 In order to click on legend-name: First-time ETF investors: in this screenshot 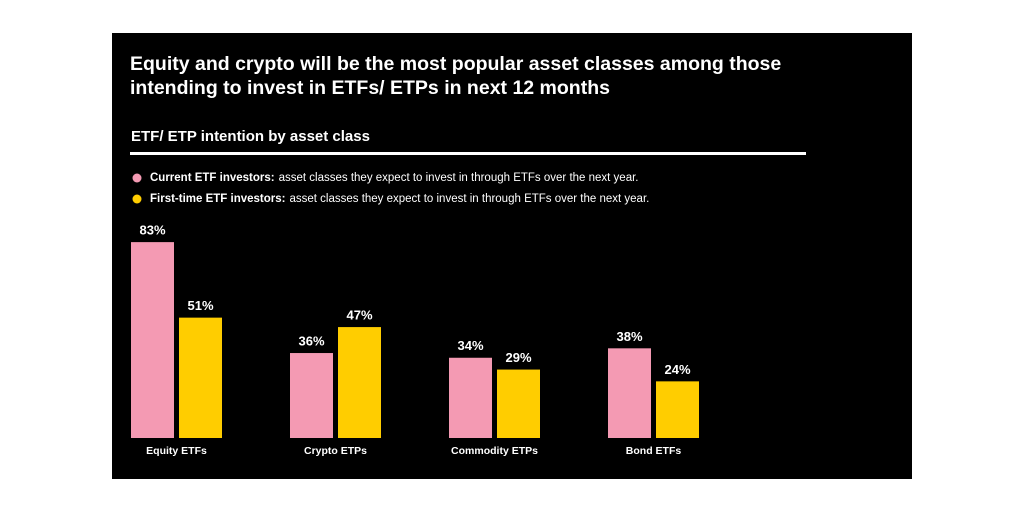, I will do `click(217, 199)`.